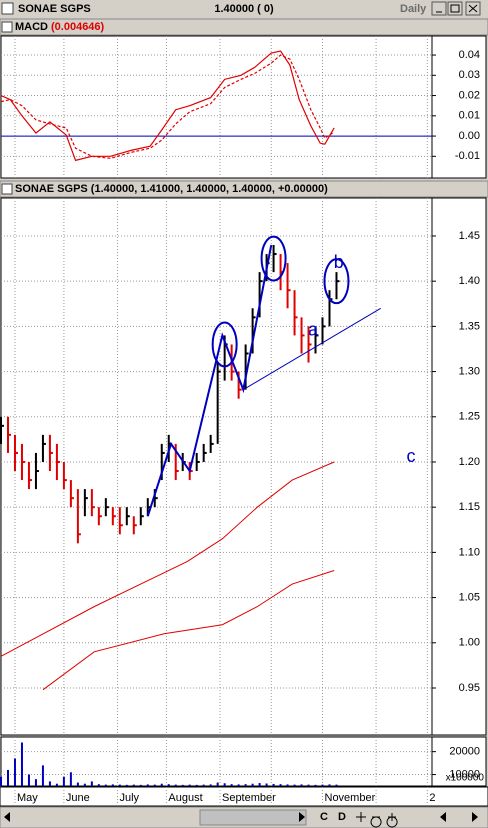 The image size is (488, 828). I want to click on wave-line, so click(209, 380).